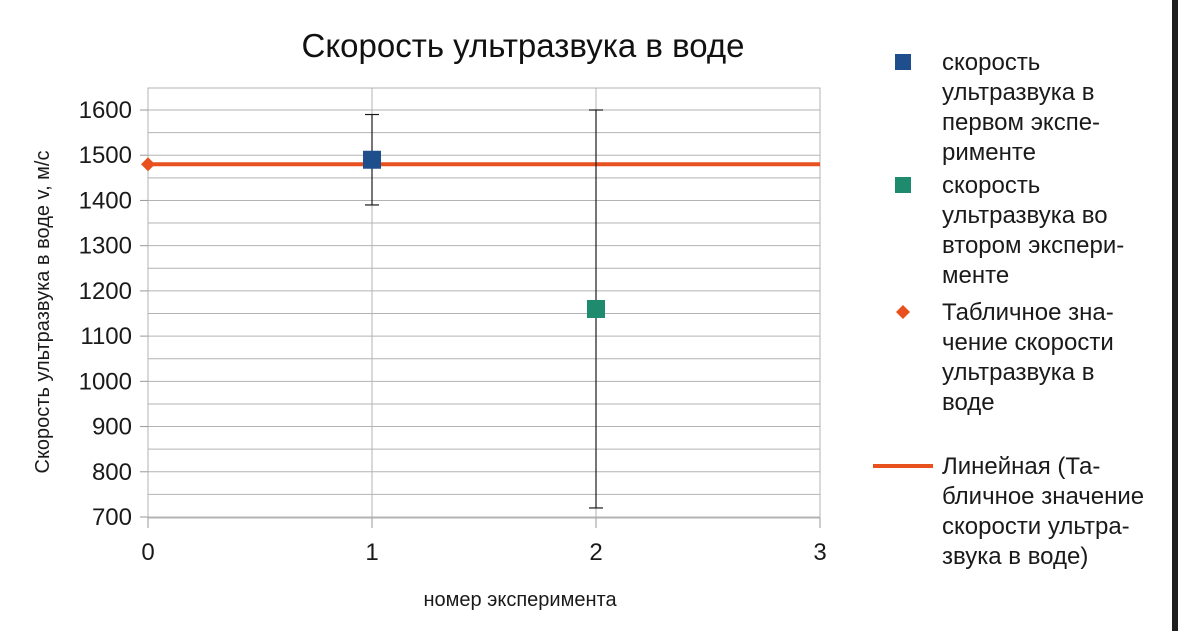 The image size is (1178, 631). What do you see at coordinates (1028, 312) in the screenshot?
I see `legend-label: Табличное зна-` at bounding box center [1028, 312].